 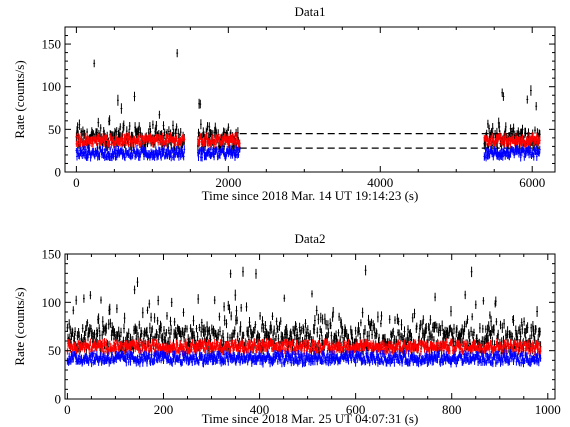 I want to click on x-tick-label: 800, so click(x=452, y=409).